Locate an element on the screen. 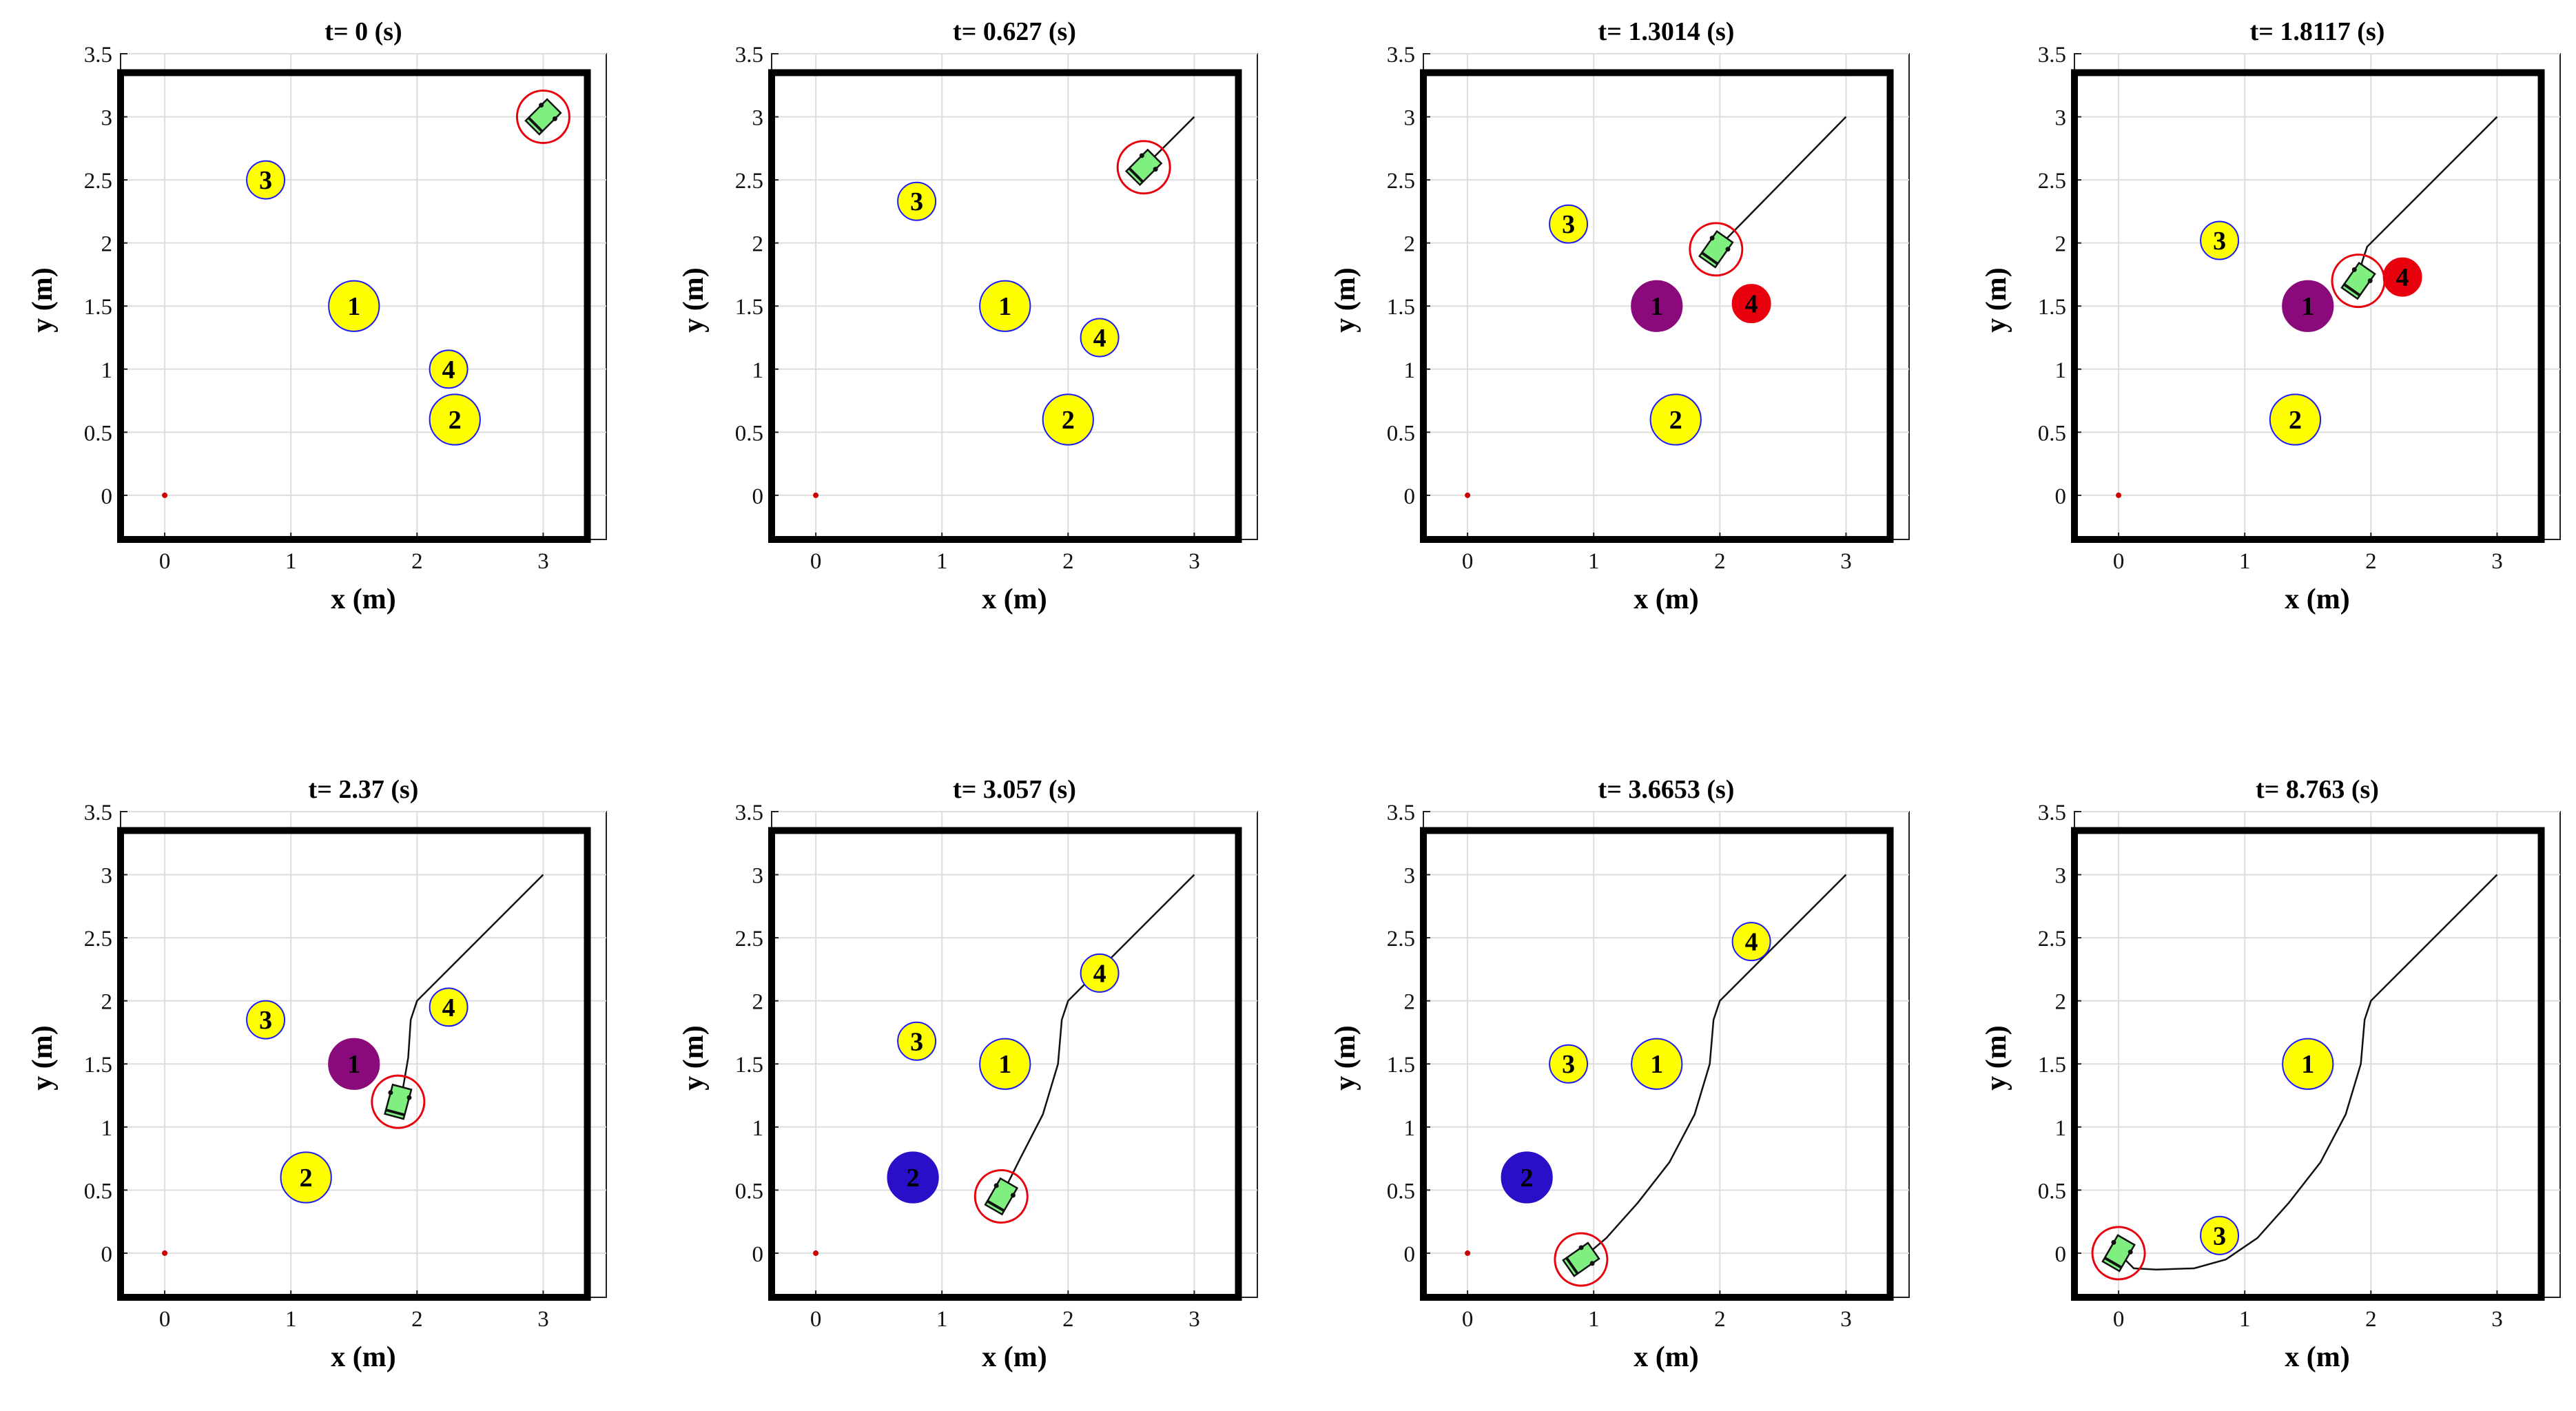 This screenshot has width=2576, height=1411. x-tick-label: 1 is located at coordinates (1594, 561).